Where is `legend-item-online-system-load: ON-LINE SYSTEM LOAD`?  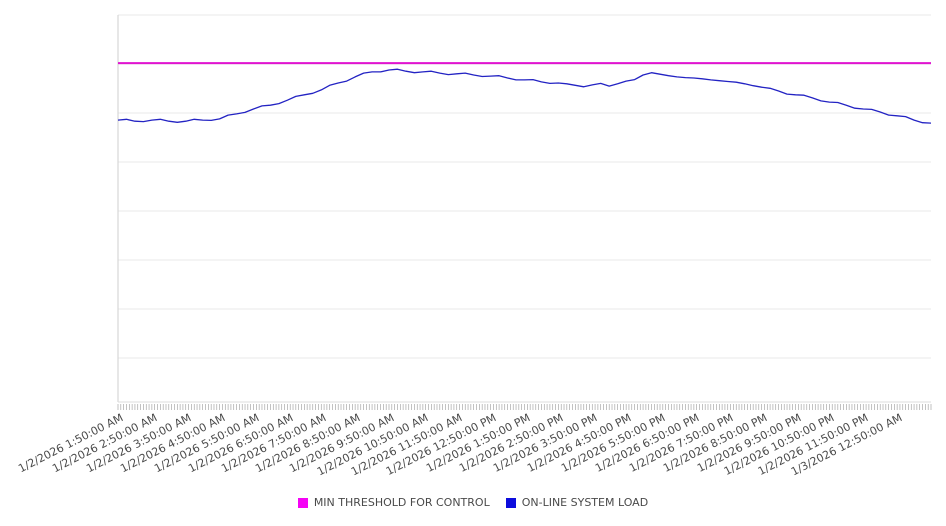 legend-item-online-system-load: ON-LINE SYSTEM LOAD is located at coordinates (577, 502).